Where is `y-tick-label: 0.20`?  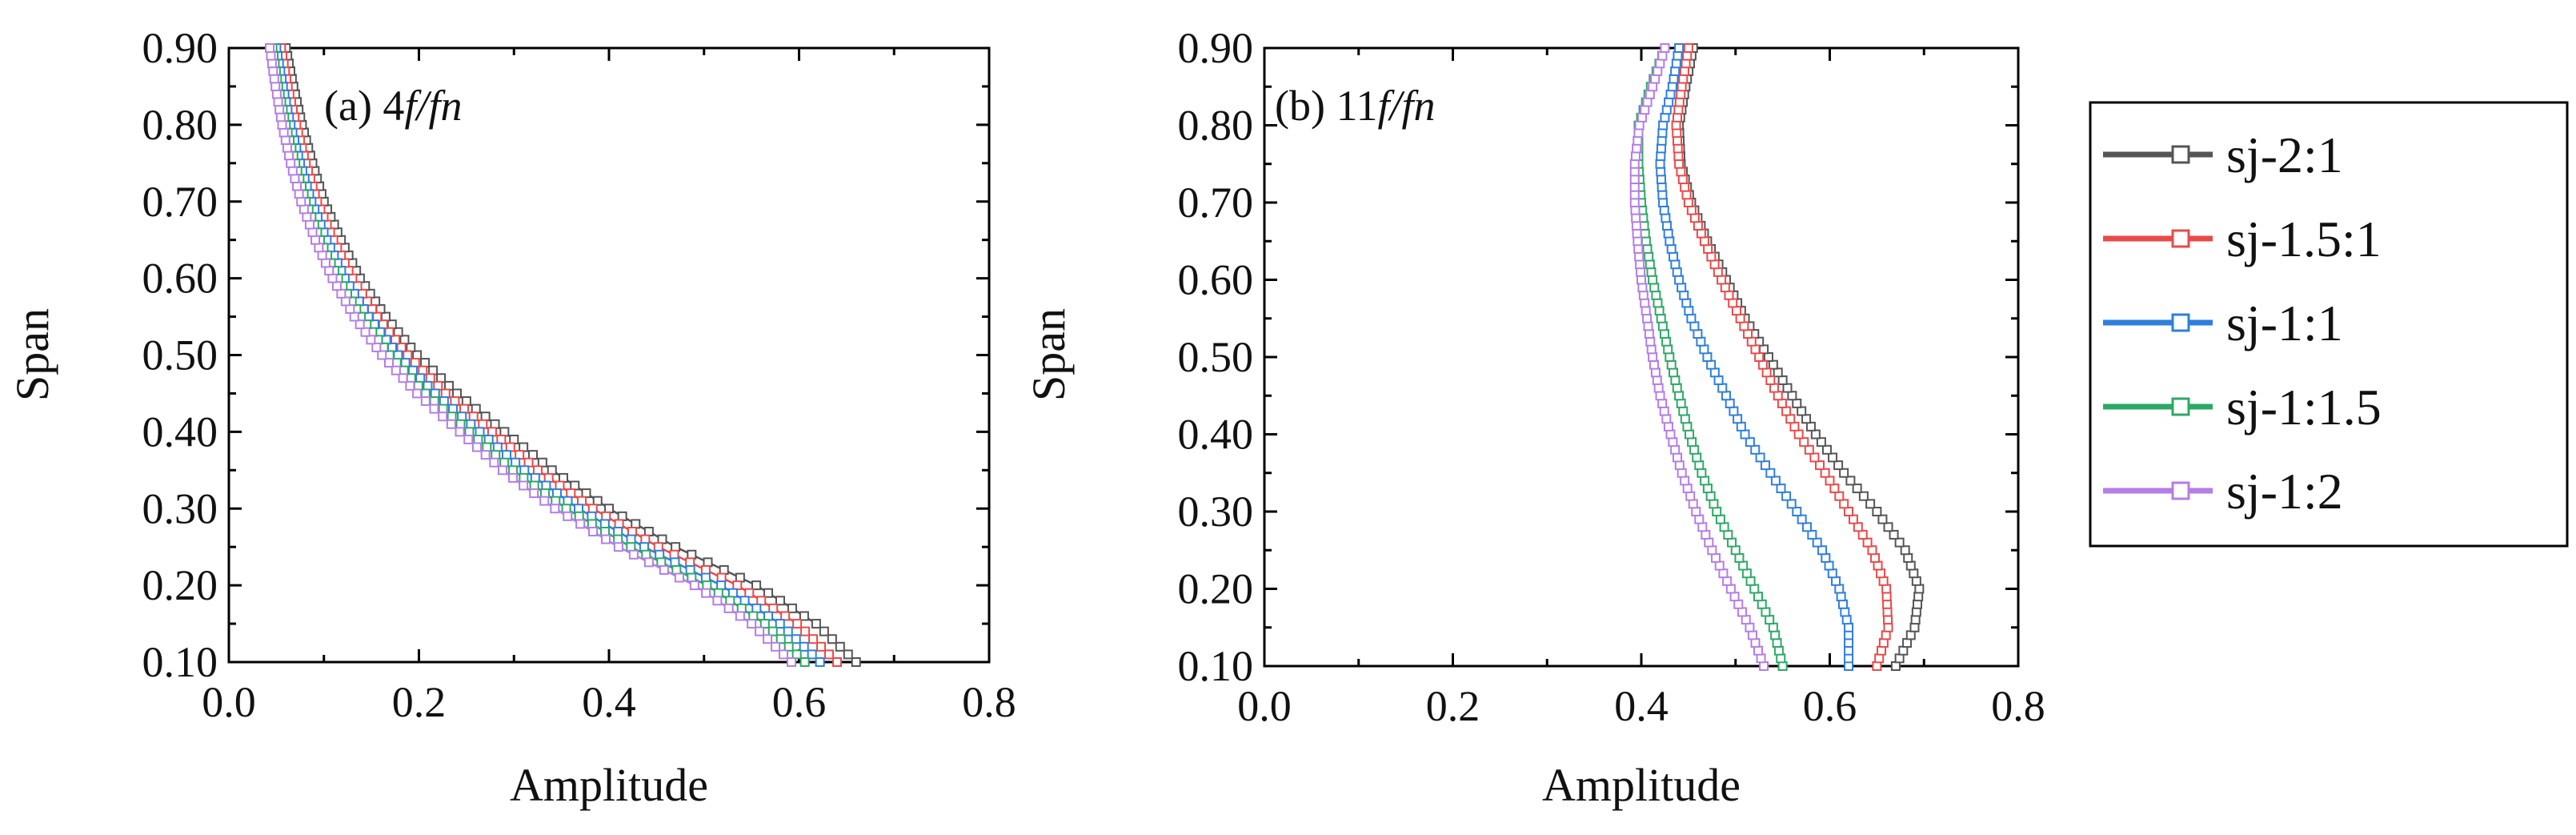
y-tick-label: 0.20 is located at coordinates (180, 585).